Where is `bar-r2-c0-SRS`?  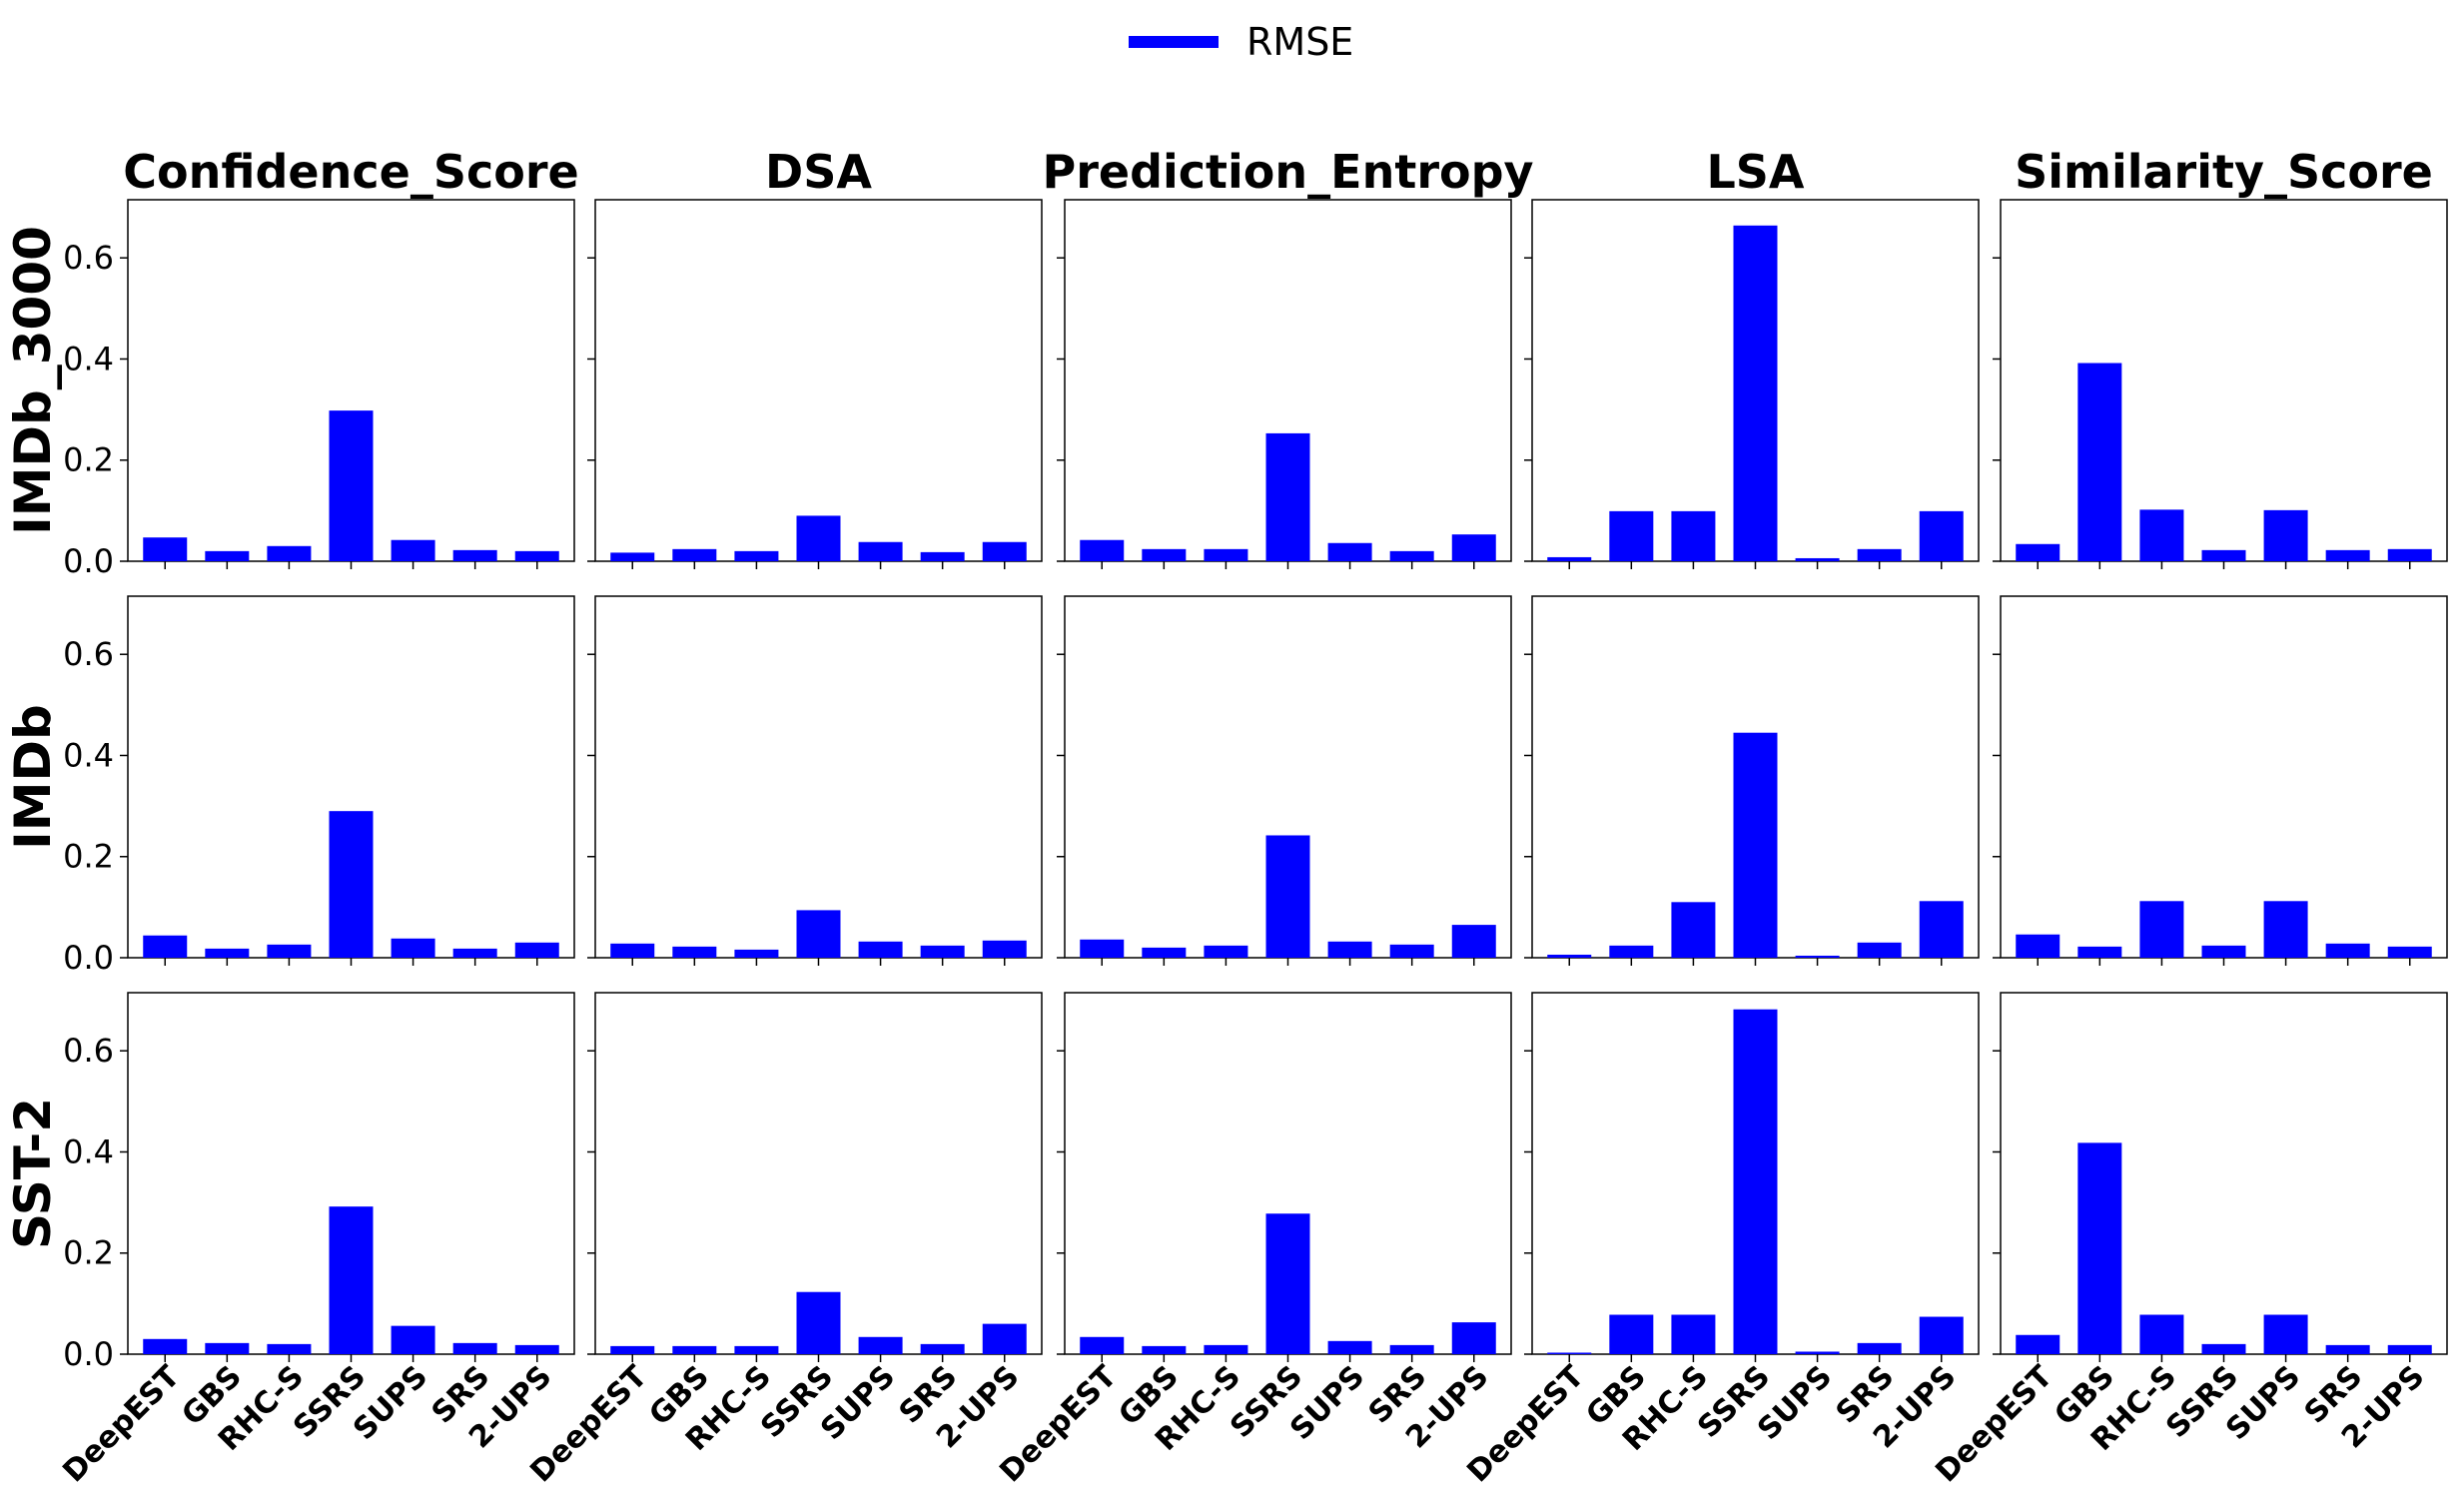
bar-r2-c0-SRS is located at coordinates (475, 1348).